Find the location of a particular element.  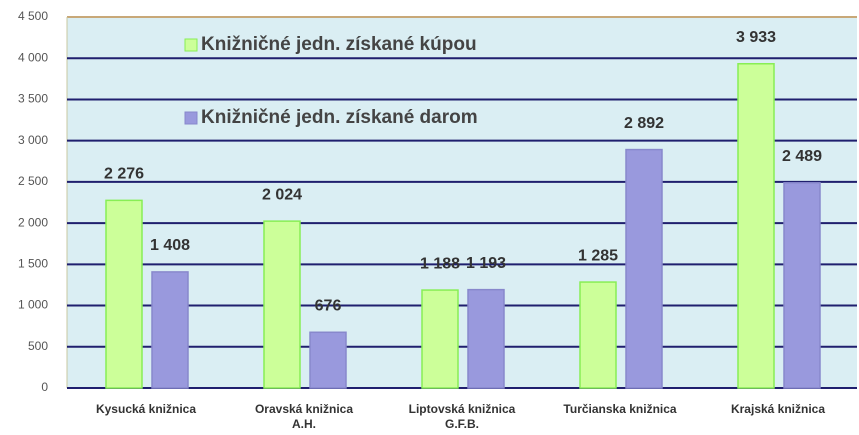

y-tick-label: 2 500 is located at coordinates (33, 181).